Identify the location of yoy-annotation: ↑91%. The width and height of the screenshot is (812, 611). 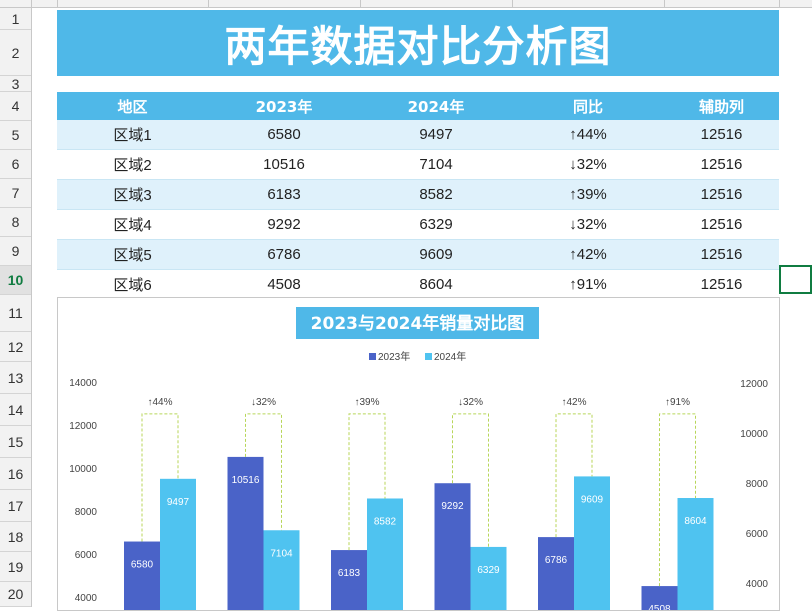
(677, 402).